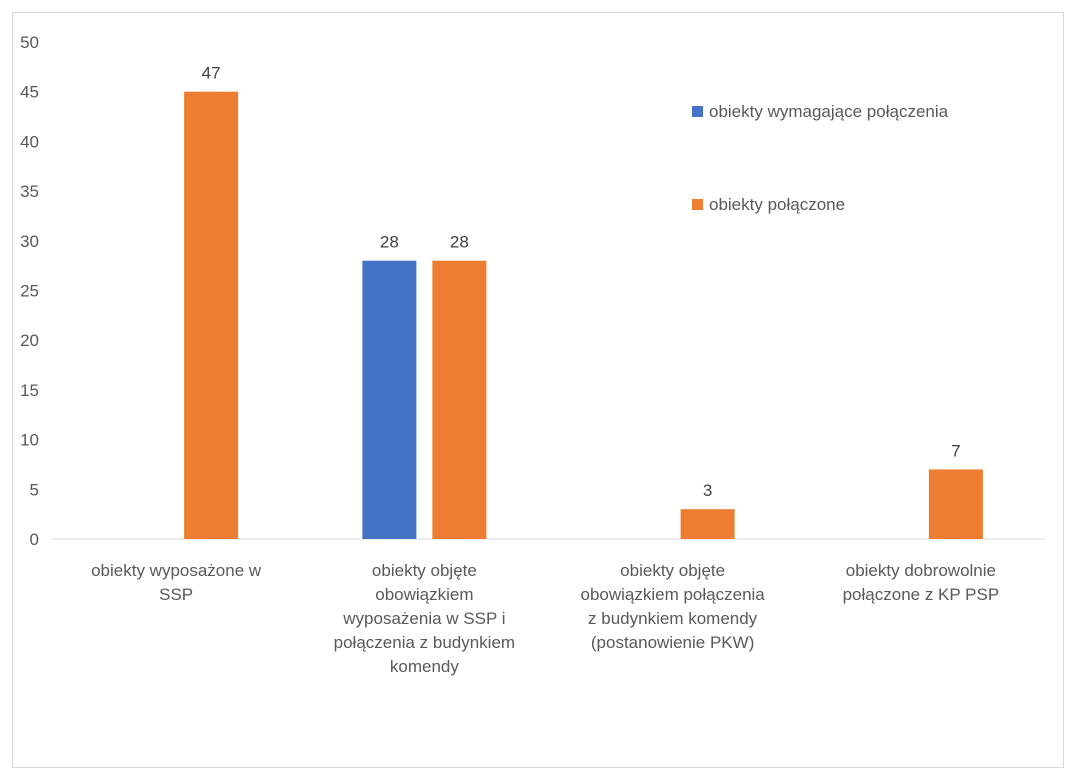 Image resolution: width=1065 pixels, height=769 pixels. What do you see at coordinates (921, 594) in the screenshot?
I see `category-label-line: połączone z KP PSP` at bounding box center [921, 594].